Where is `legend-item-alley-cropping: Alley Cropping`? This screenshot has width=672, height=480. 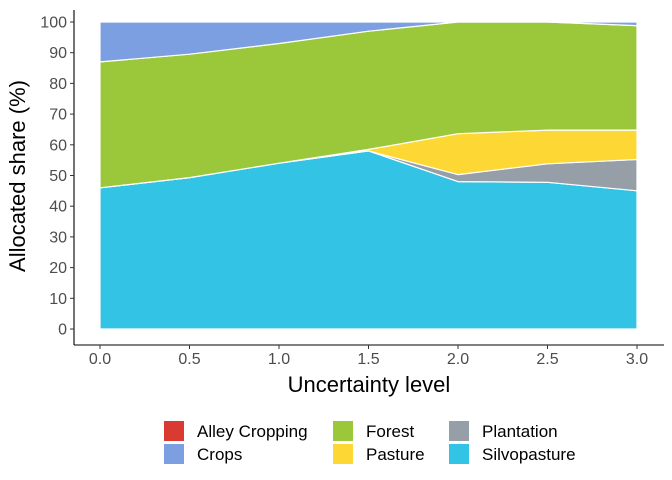
legend-item-alley-cropping: Alley Cropping is located at coordinates (236, 431).